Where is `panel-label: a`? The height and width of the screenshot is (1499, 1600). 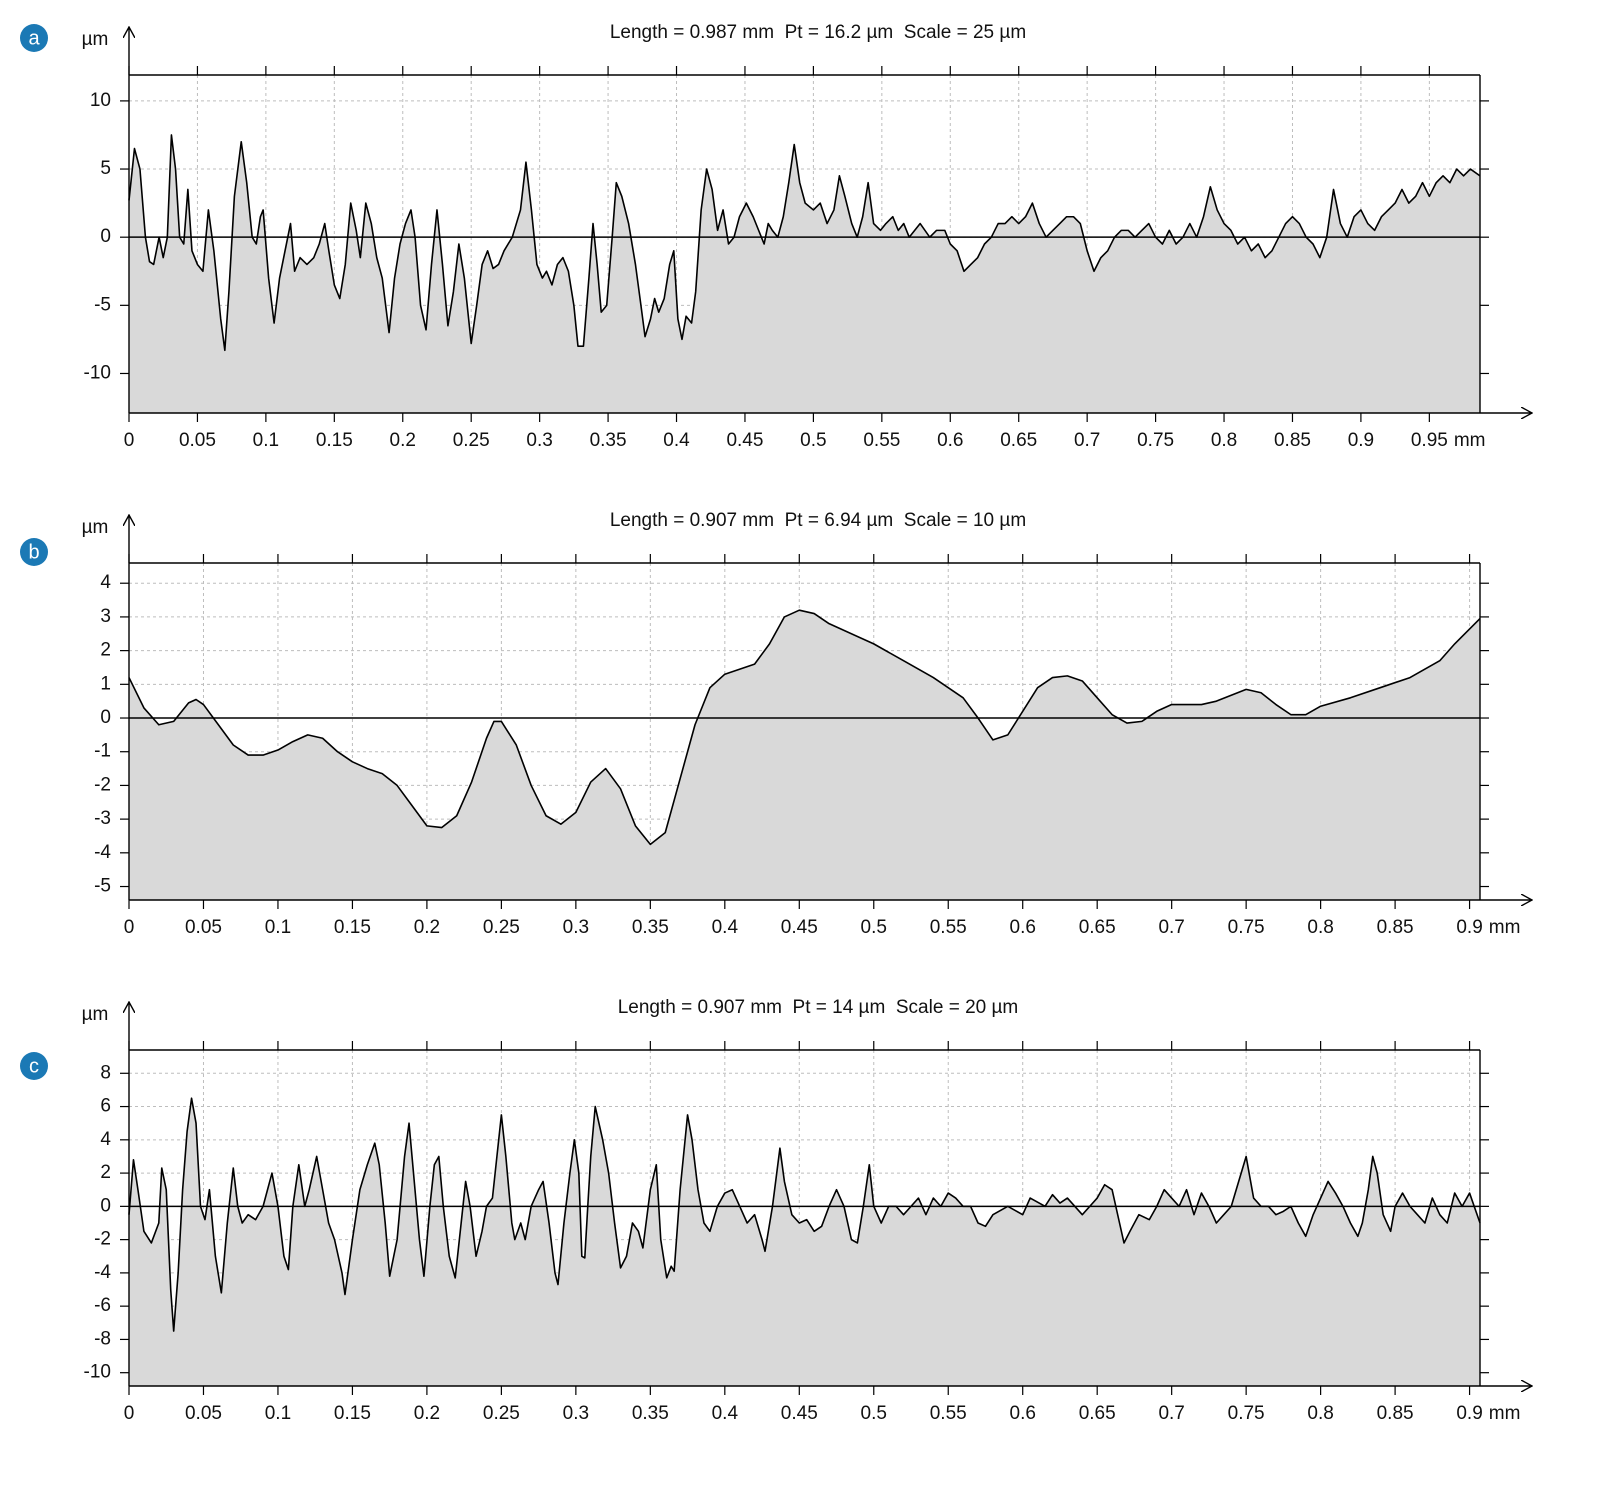
panel-label: a is located at coordinates (34, 38).